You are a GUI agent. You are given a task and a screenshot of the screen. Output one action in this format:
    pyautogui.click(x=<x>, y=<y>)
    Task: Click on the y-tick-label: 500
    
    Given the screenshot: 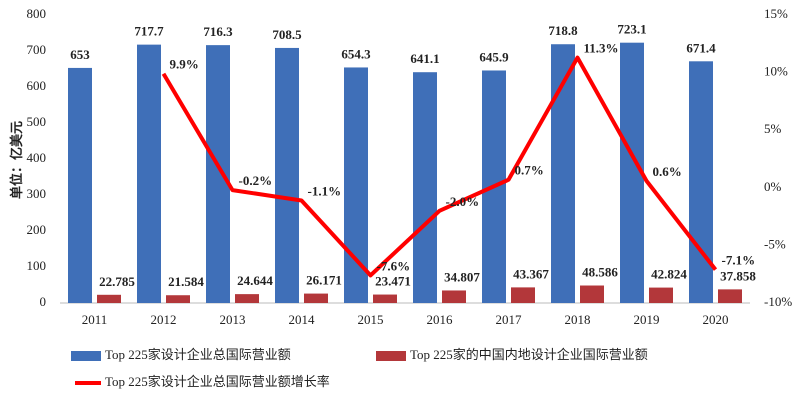 What is the action you would take?
    pyautogui.click(x=37, y=121)
    